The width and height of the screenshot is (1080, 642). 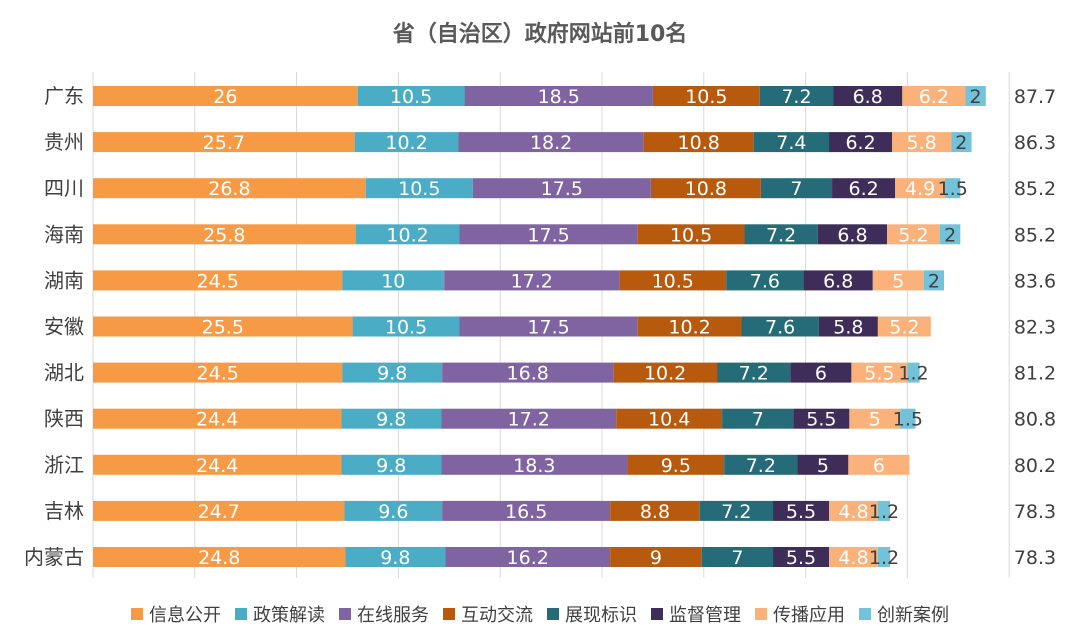 I want to click on total-label: 80.2, so click(x=1035, y=466).